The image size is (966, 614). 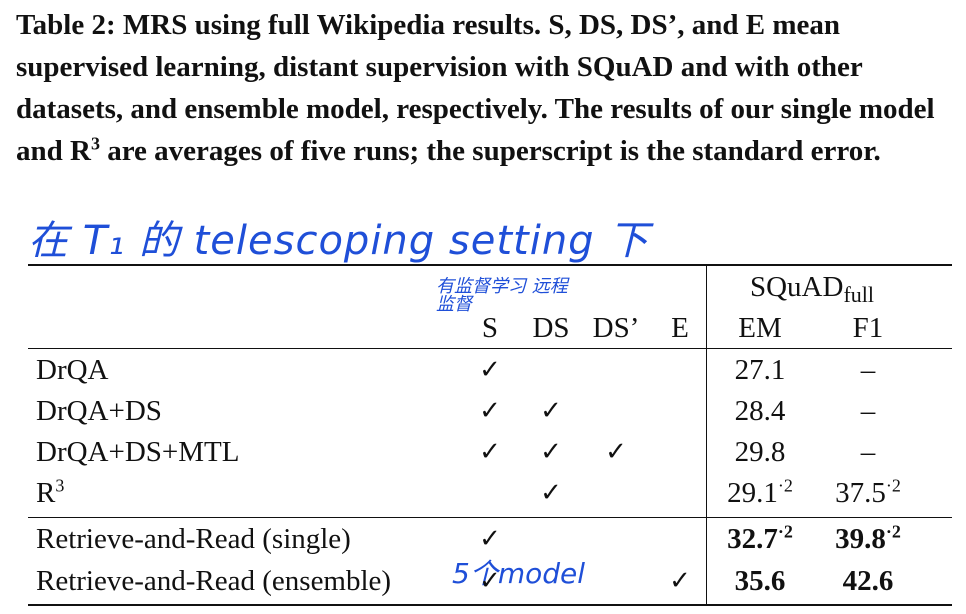 I want to click on table-bottom-rule, so click(x=490, y=605).